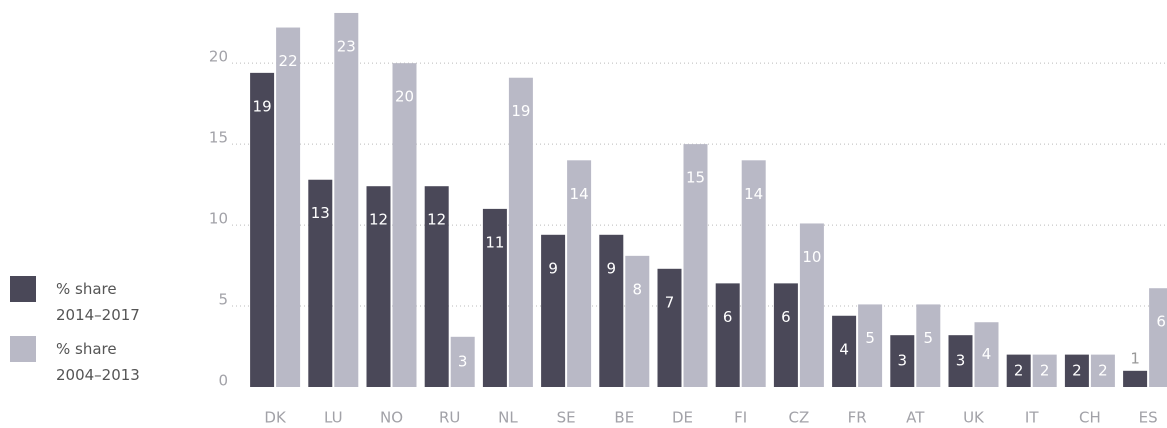 The width and height of the screenshot is (1167, 428). What do you see at coordinates (218, 138) in the screenshot?
I see `y-tick-label: 15` at bounding box center [218, 138].